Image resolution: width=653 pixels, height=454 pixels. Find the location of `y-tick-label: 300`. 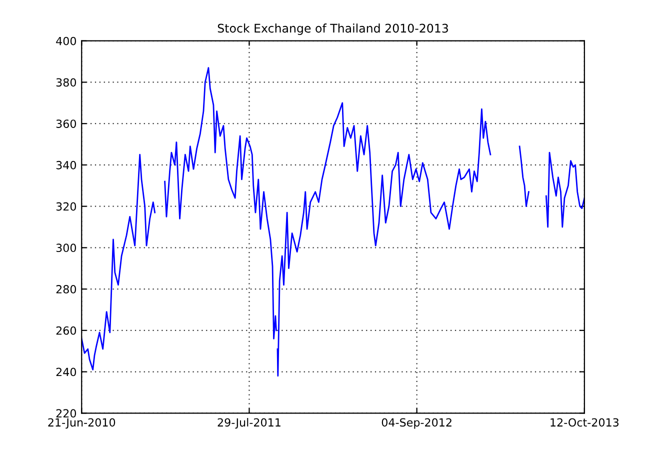

y-tick-label: 300 is located at coordinates (66, 248).